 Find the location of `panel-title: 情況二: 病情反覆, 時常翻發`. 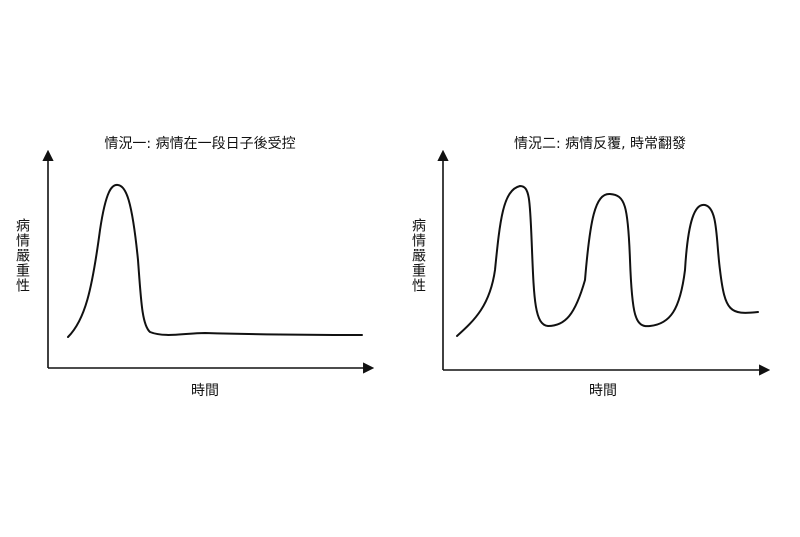

panel-title: 情況二: 病情反覆, 時常翻發 is located at coordinates (600, 144).